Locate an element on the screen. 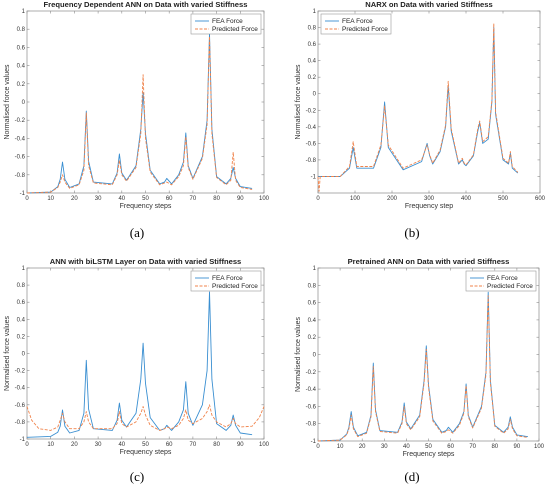 This screenshot has width=550, height=487. x-tick-label: 600 is located at coordinates (540, 199).